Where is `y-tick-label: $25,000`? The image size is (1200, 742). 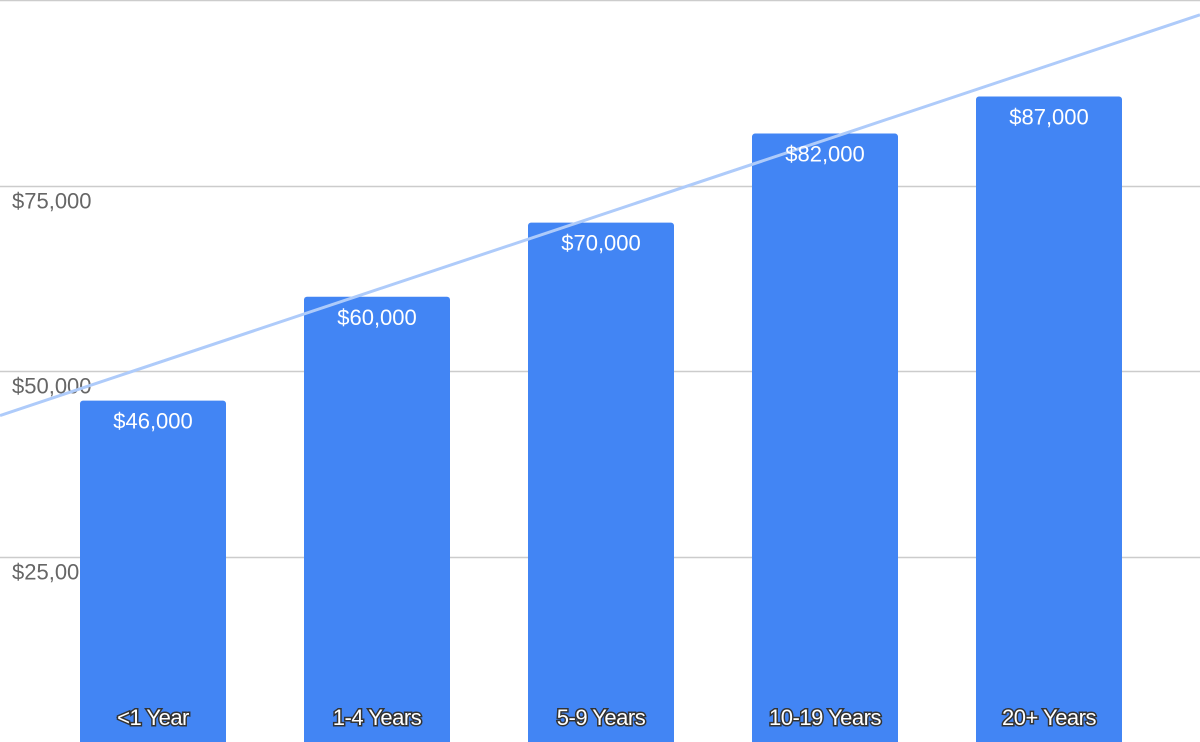
y-tick-label: $25,000 is located at coordinates (52, 572).